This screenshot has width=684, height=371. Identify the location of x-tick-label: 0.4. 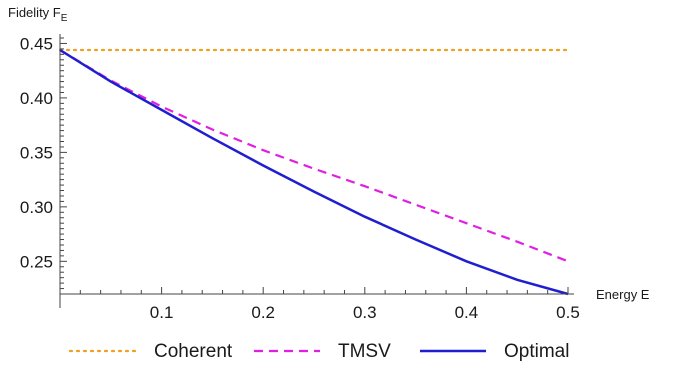
(467, 312).